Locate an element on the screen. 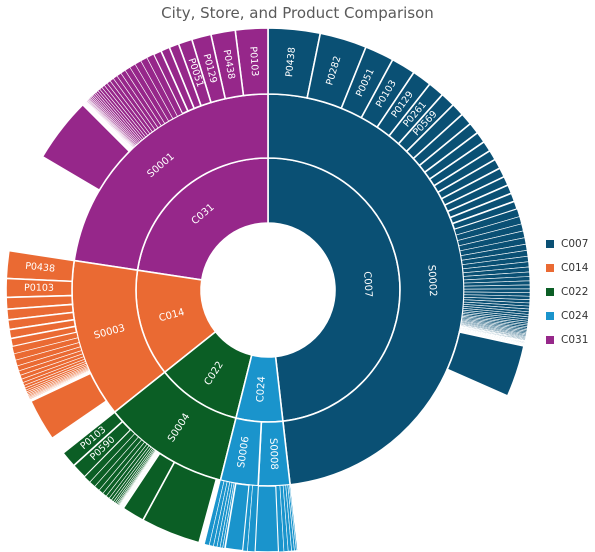 The image size is (595, 552). legend-item: C031 is located at coordinates (567, 340).